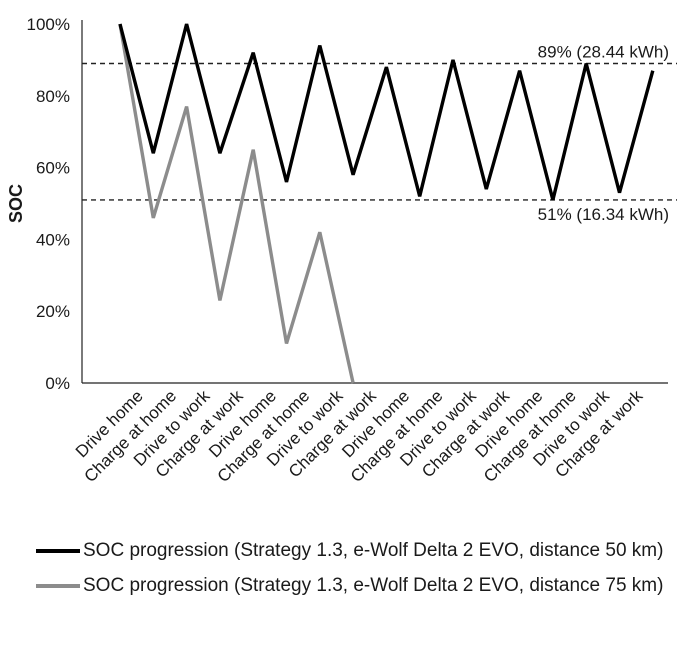  Describe the element at coordinates (603, 51) in the screenshot. I see `reference-line-label: 89% (28.44 kWh)` at that location.